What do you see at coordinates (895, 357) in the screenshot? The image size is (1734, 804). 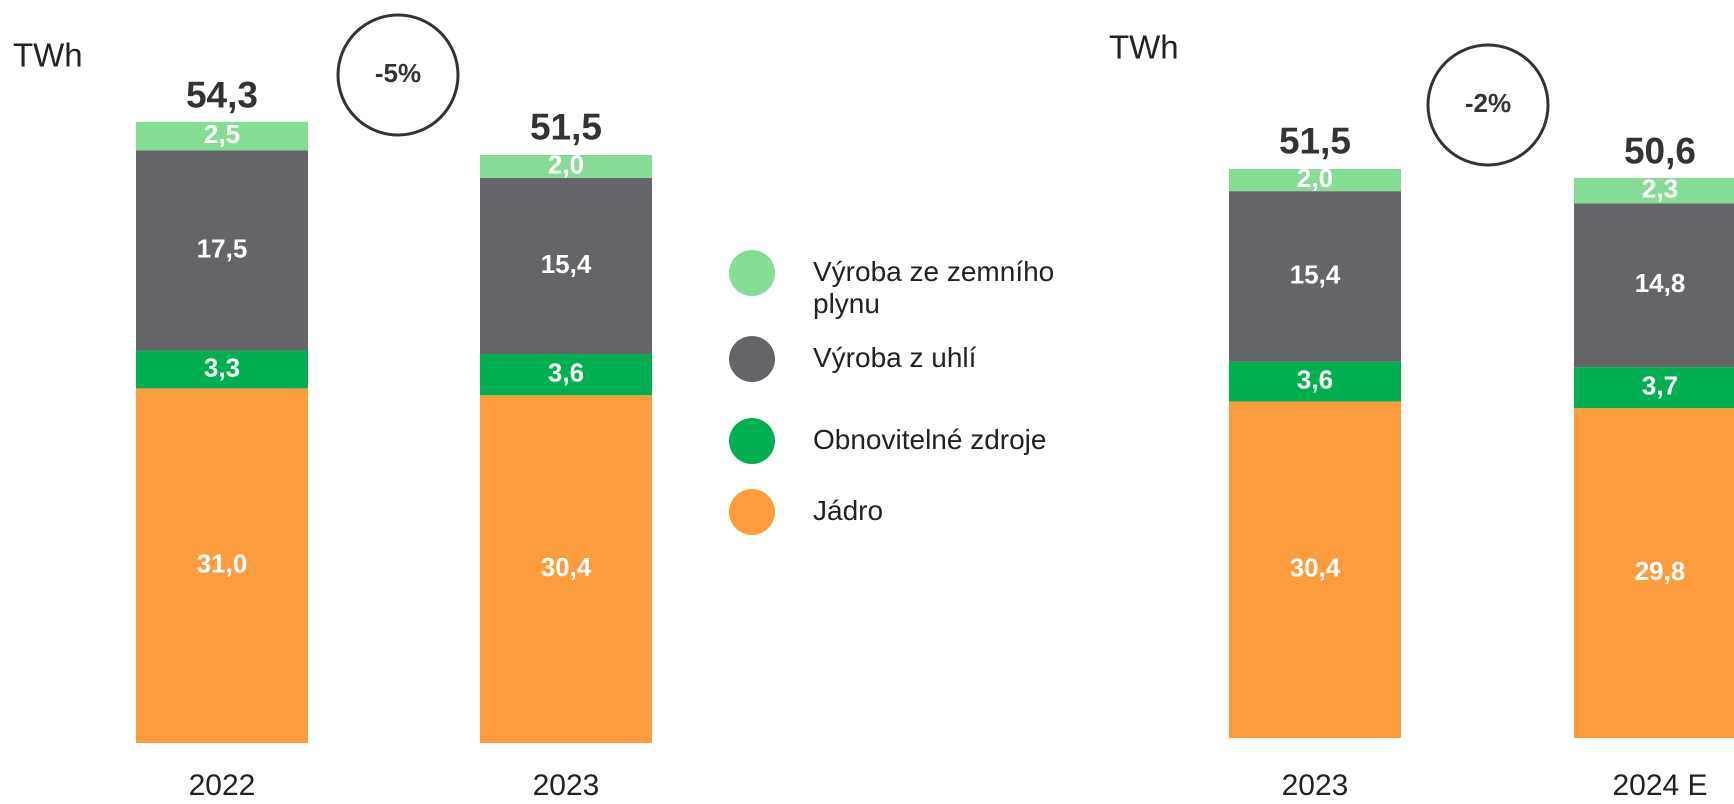 I see `legend-label: Výroba z uhlí` at bounding box center [895, 357].